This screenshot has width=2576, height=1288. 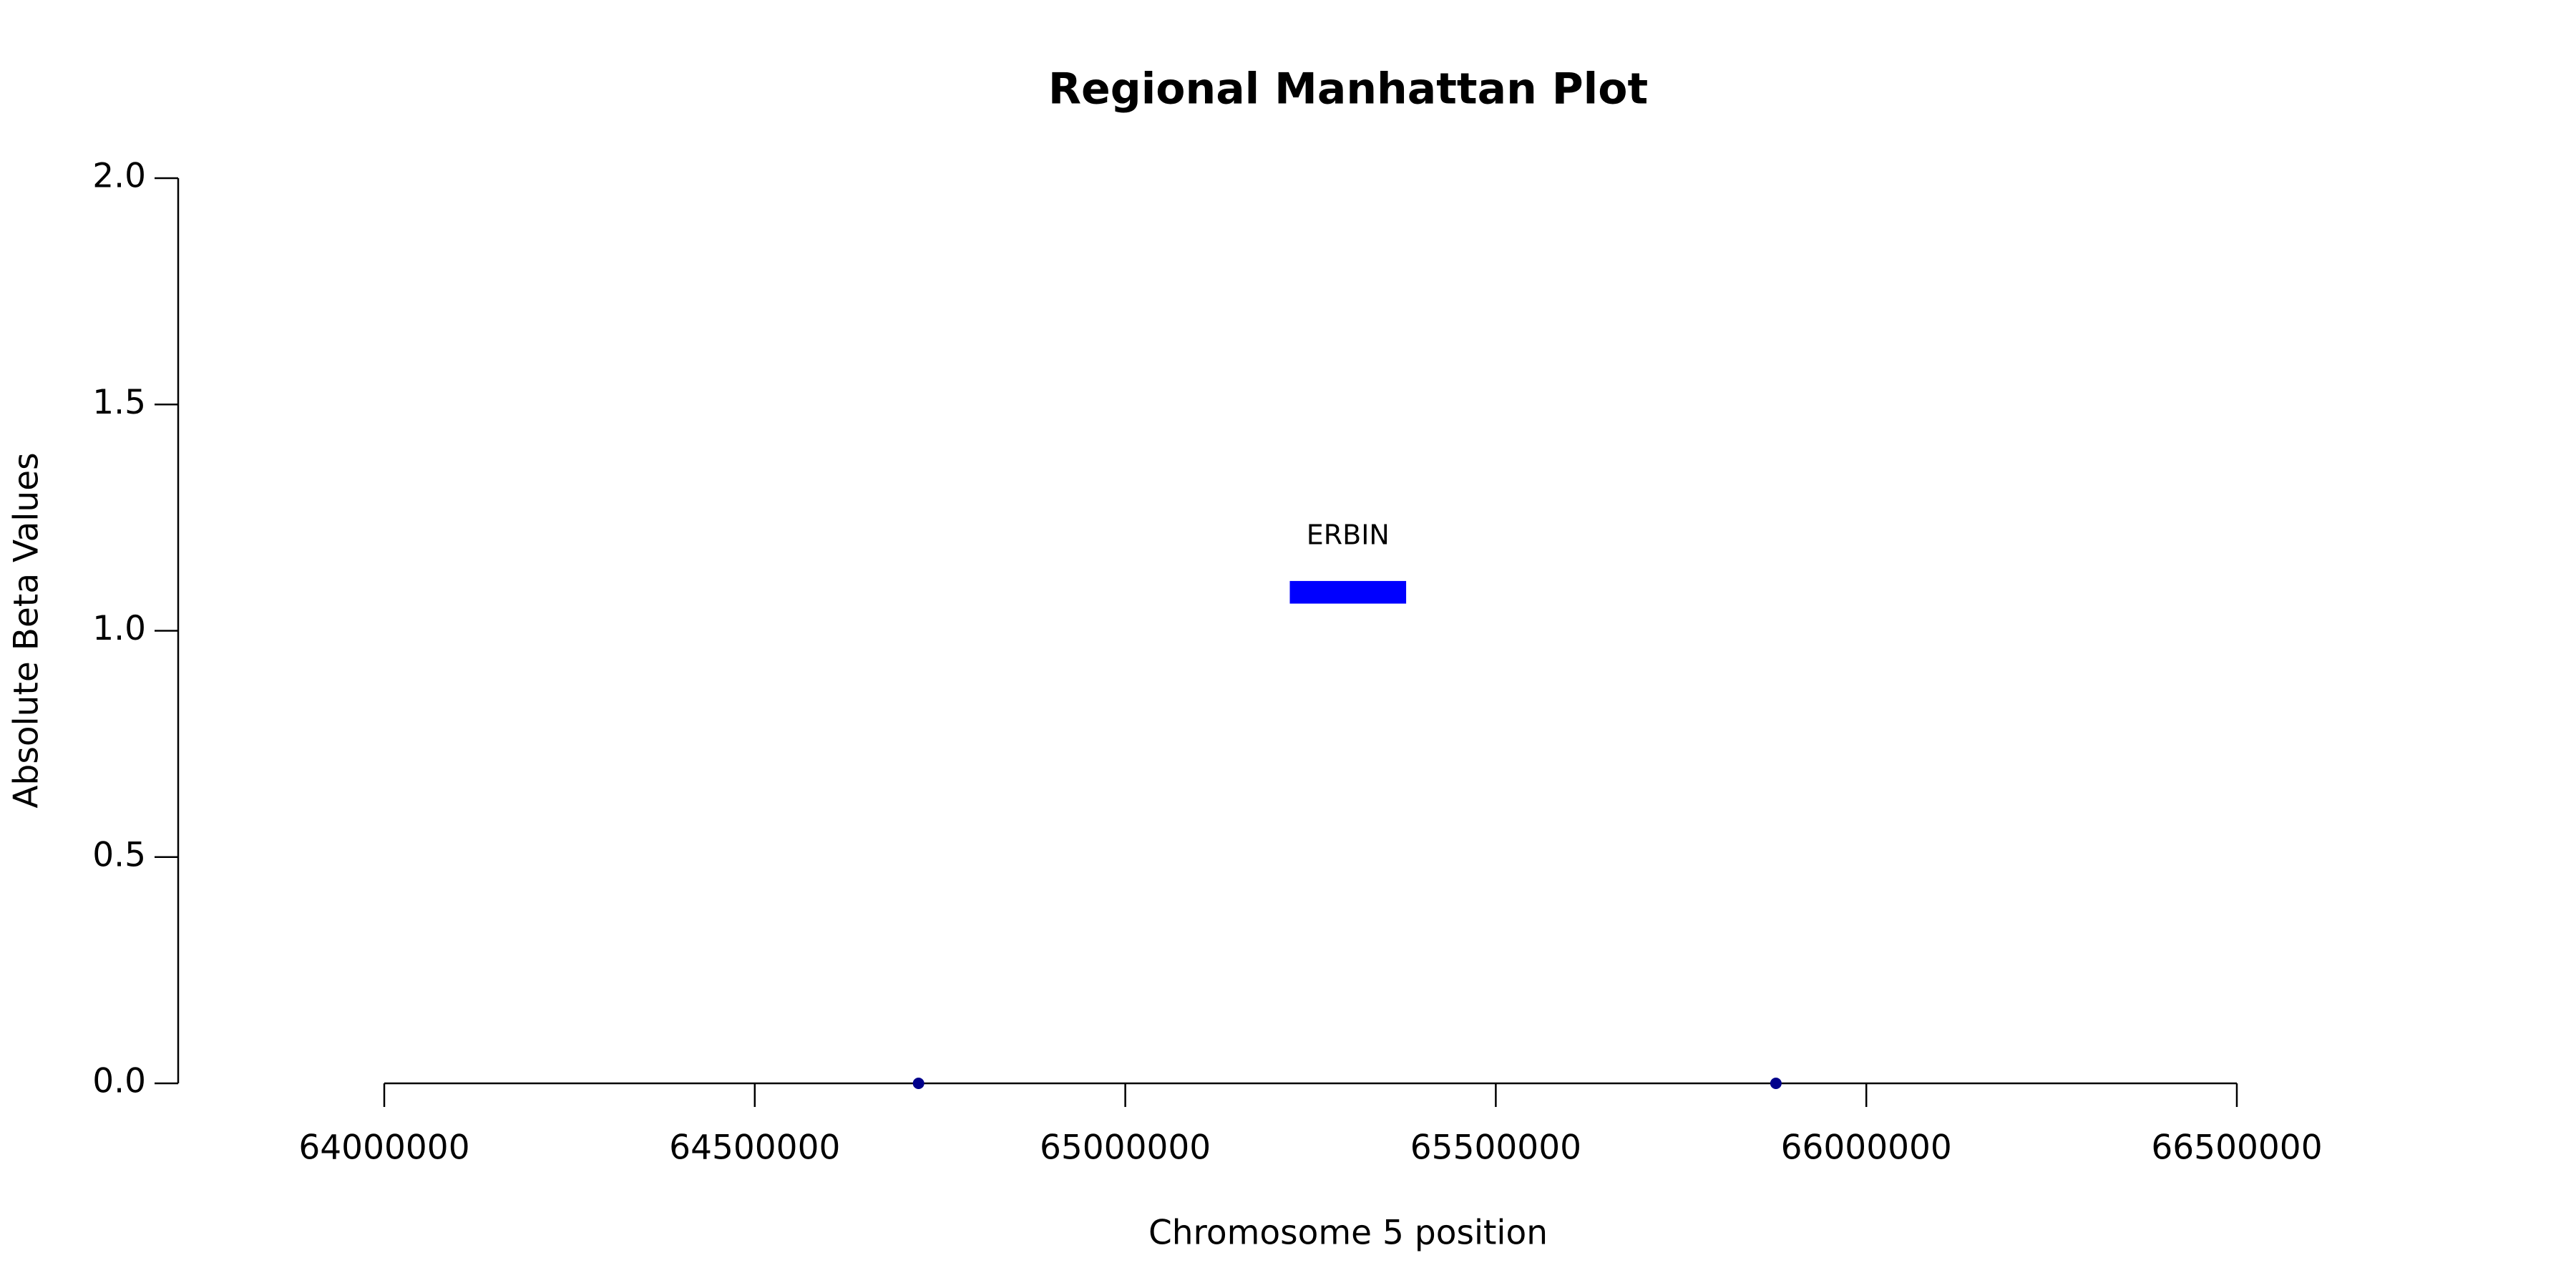 I want to click on x-tick-label: 66500000, so click(x=2236, y=1148).